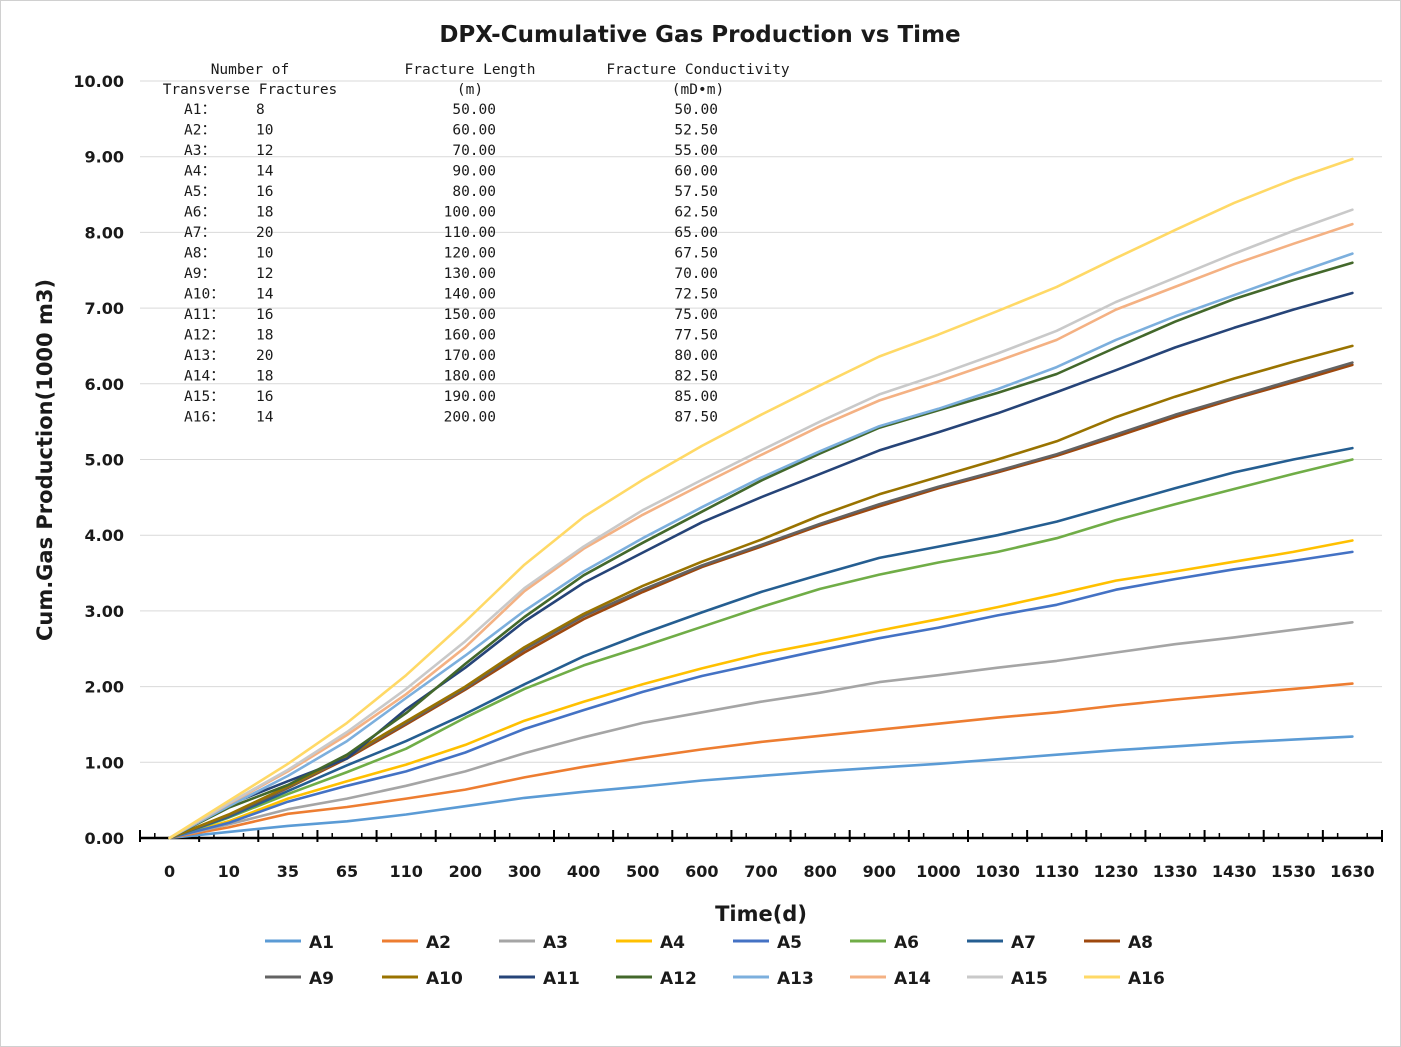 The width and height of the screenshot is (1401, 1047). I want to click on x-tick-label: 1130, so click(1056, 871).